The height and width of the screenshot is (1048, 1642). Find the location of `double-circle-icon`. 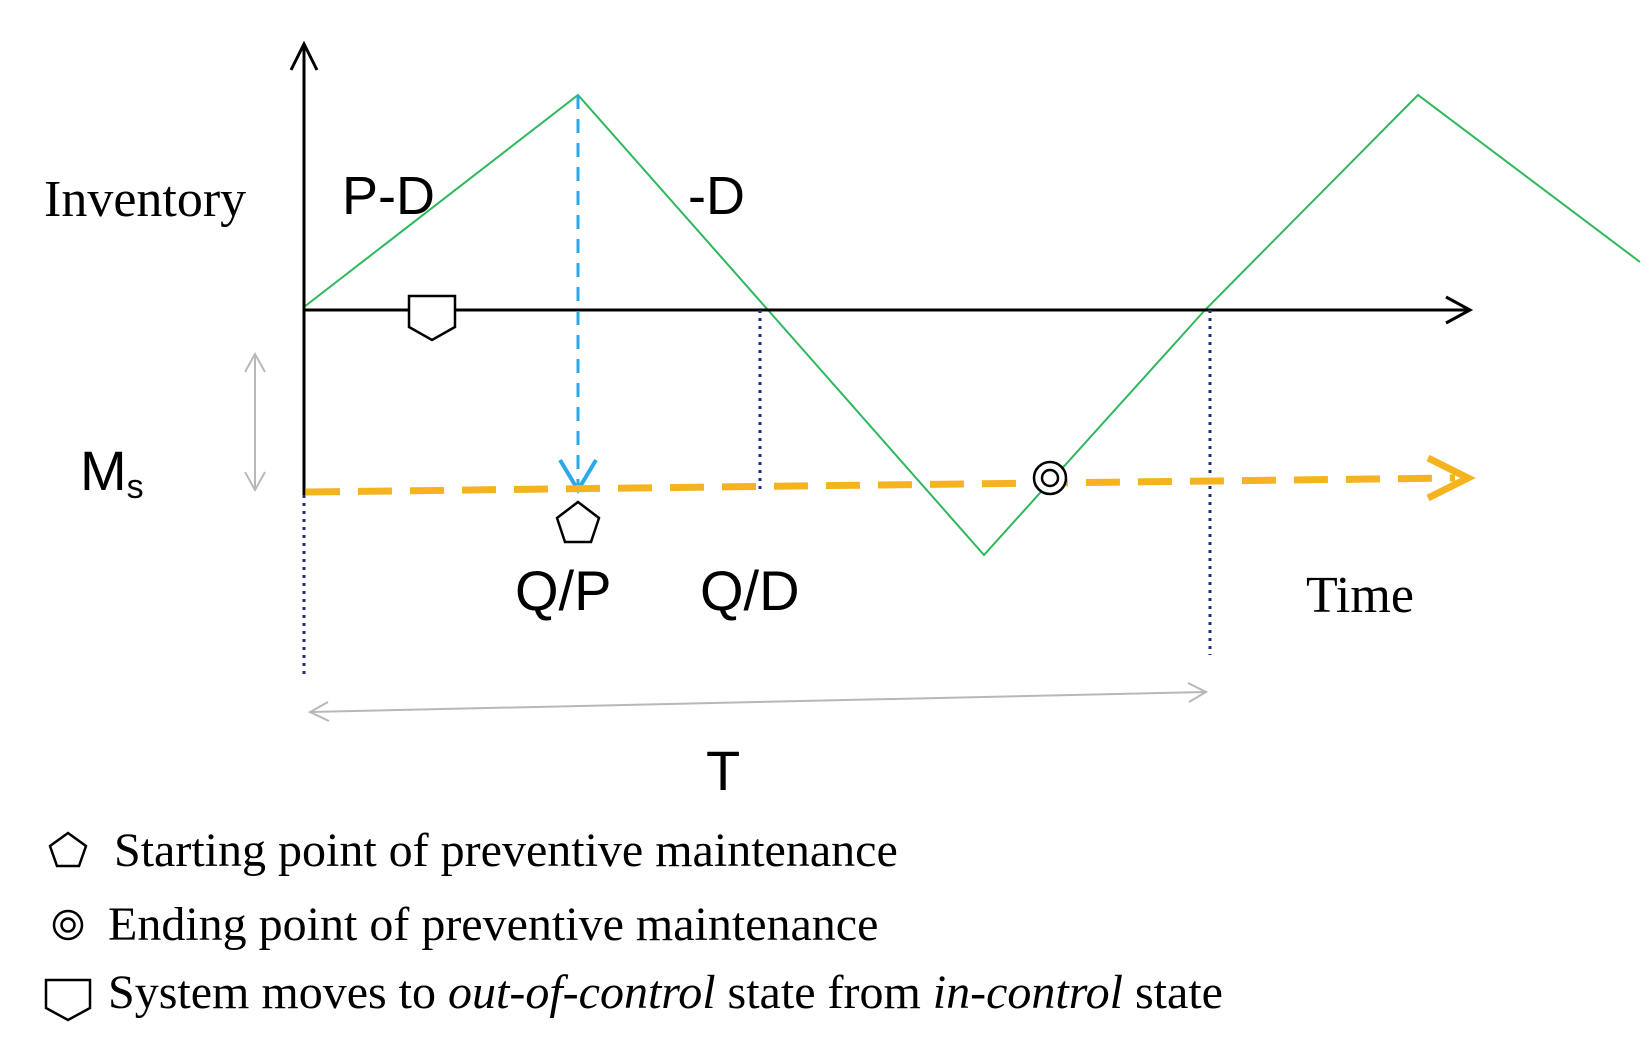

double-circle-icon is located at coordinates (1050, 478).